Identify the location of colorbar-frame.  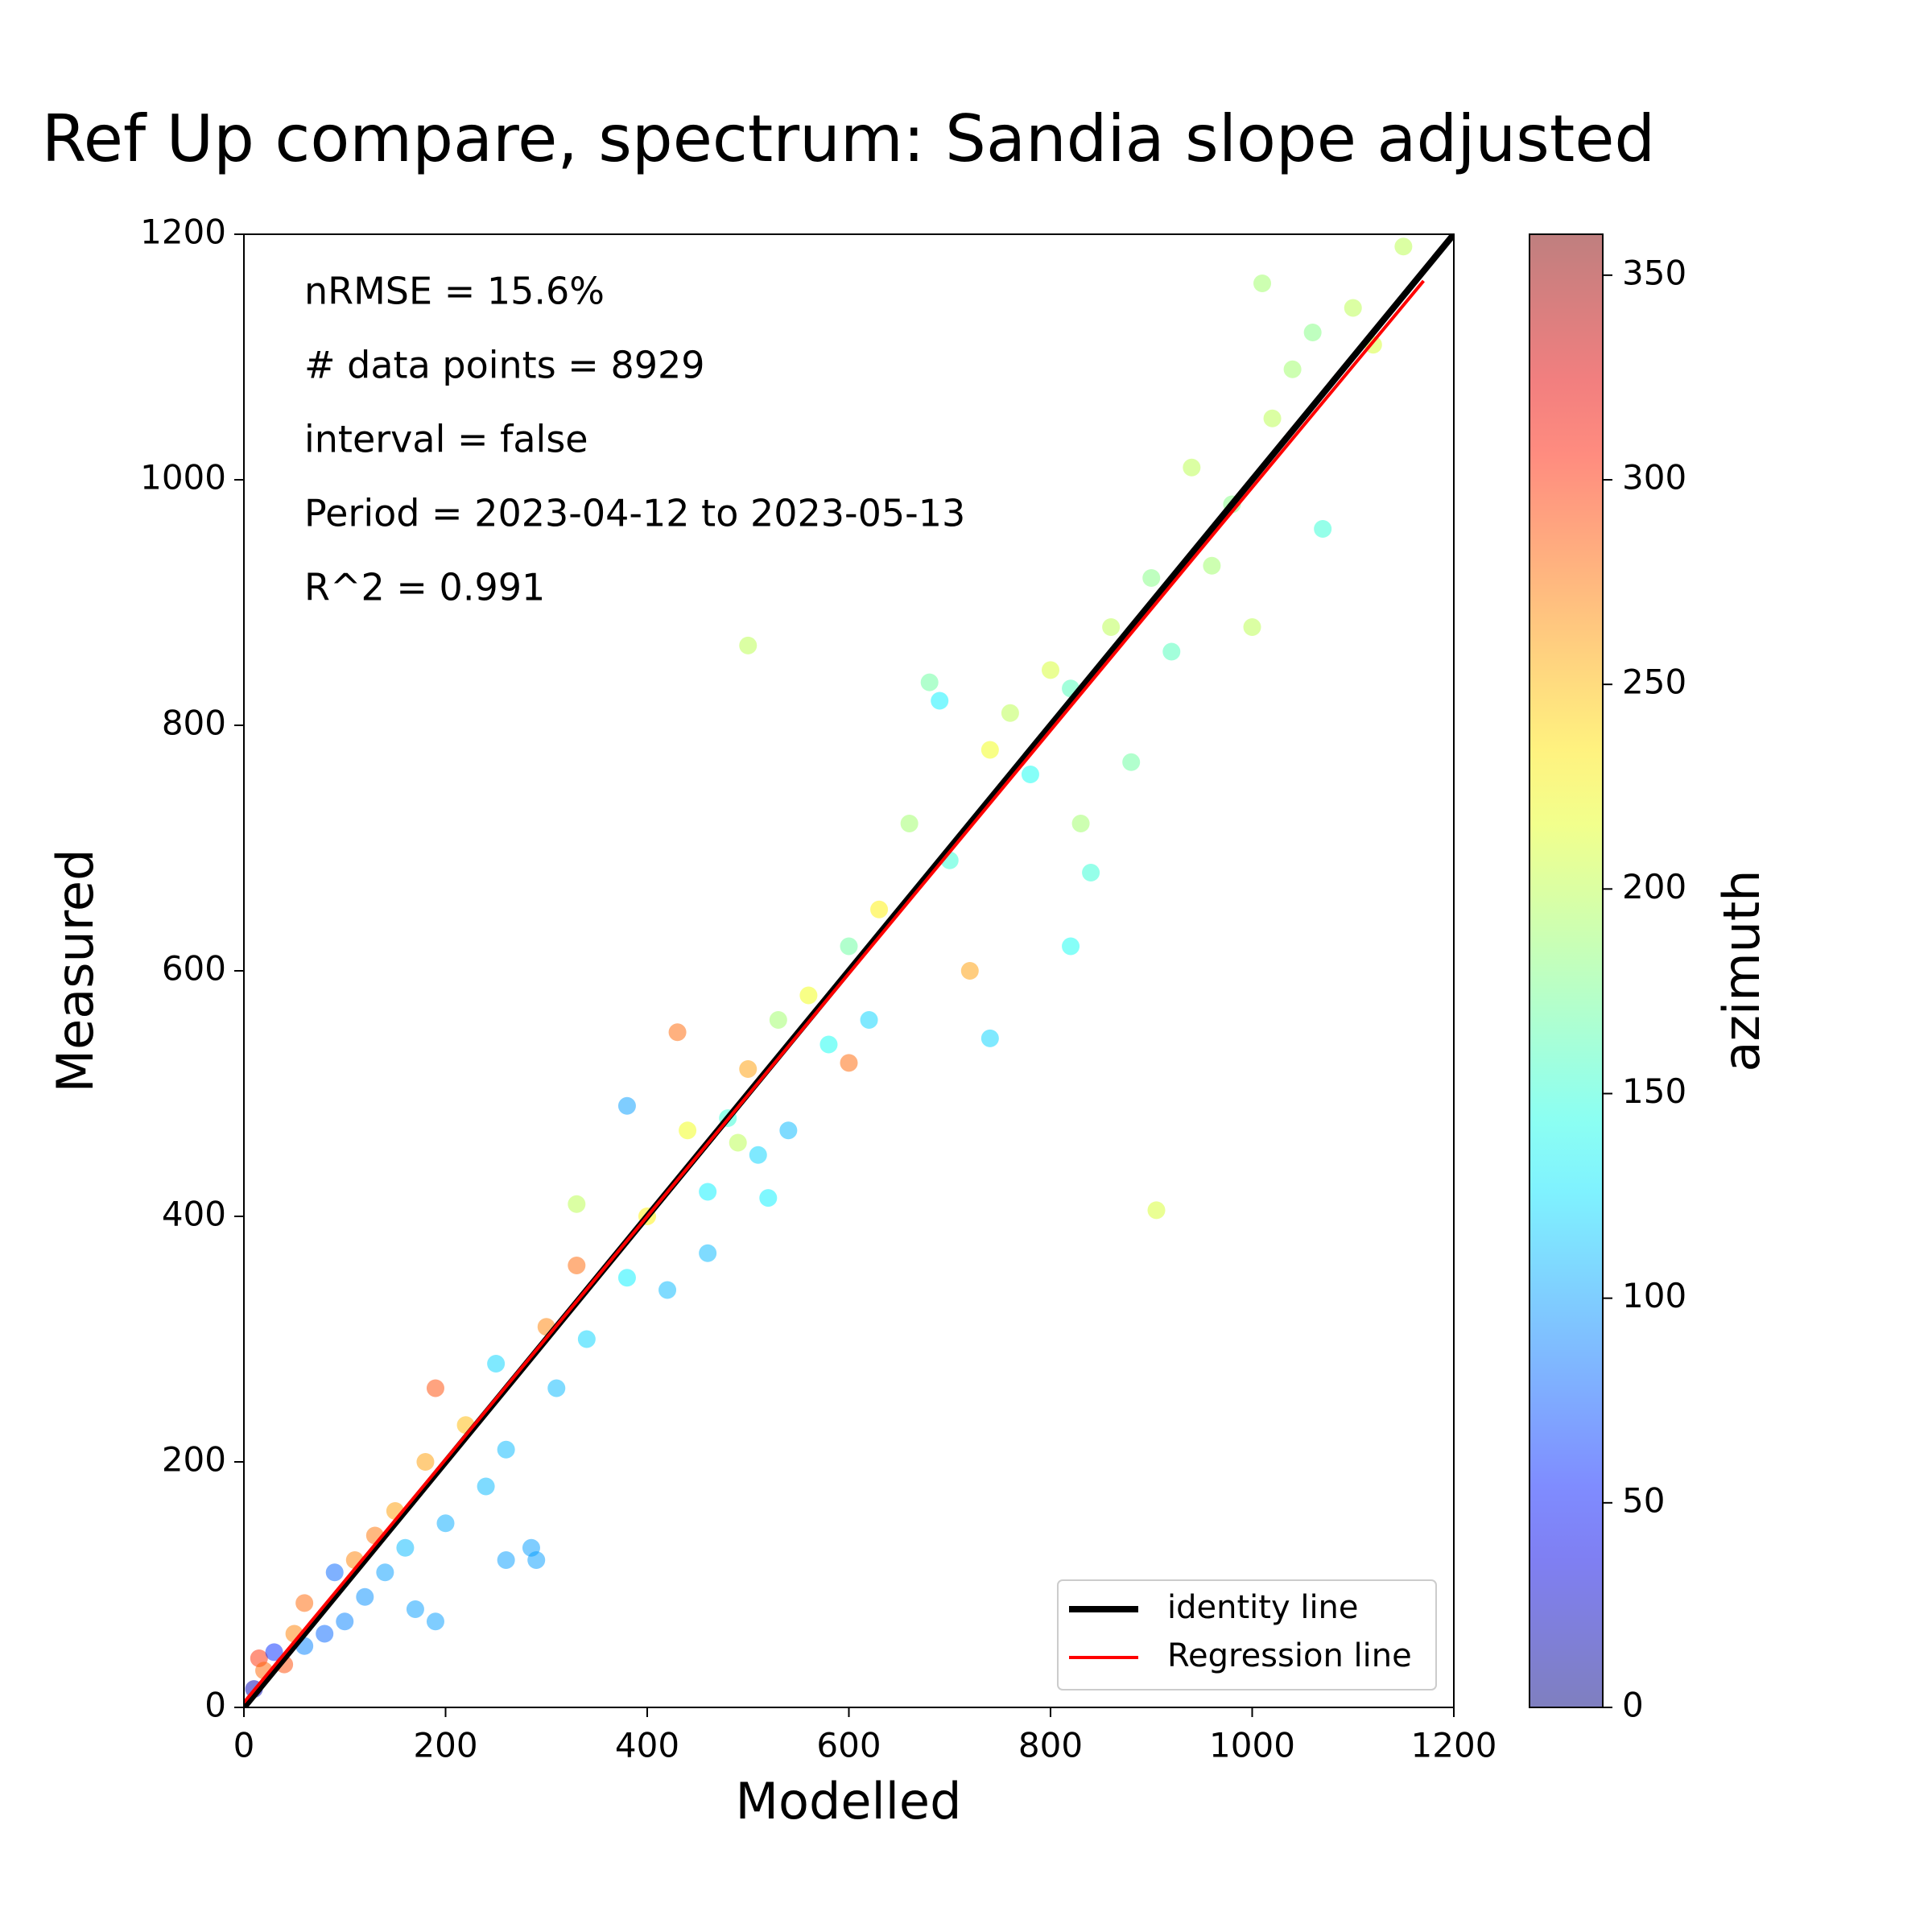
(1566, 970).